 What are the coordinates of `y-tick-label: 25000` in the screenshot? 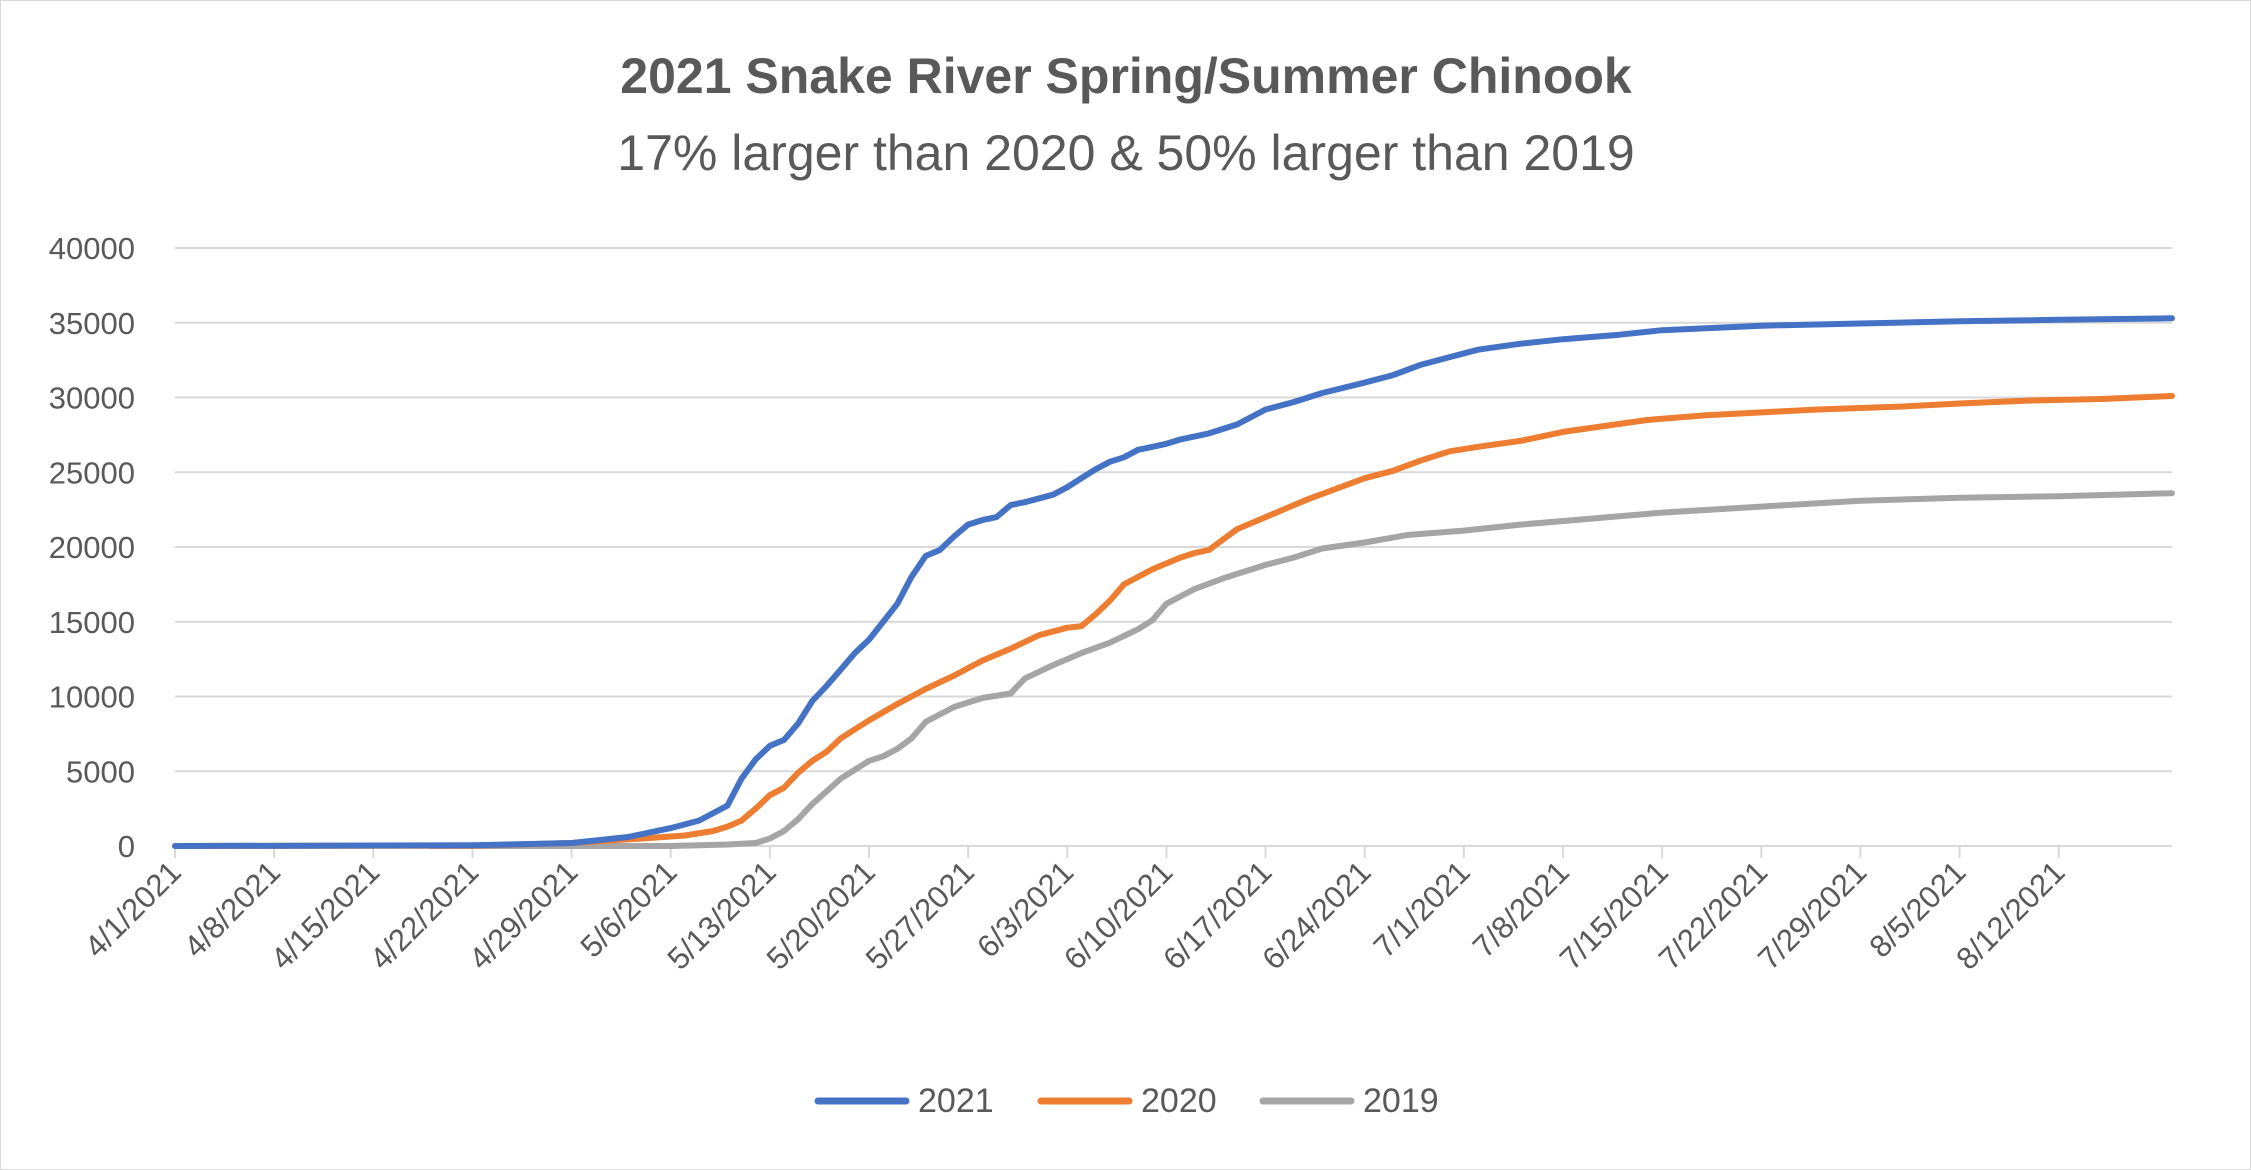 It's located at (92, 472).